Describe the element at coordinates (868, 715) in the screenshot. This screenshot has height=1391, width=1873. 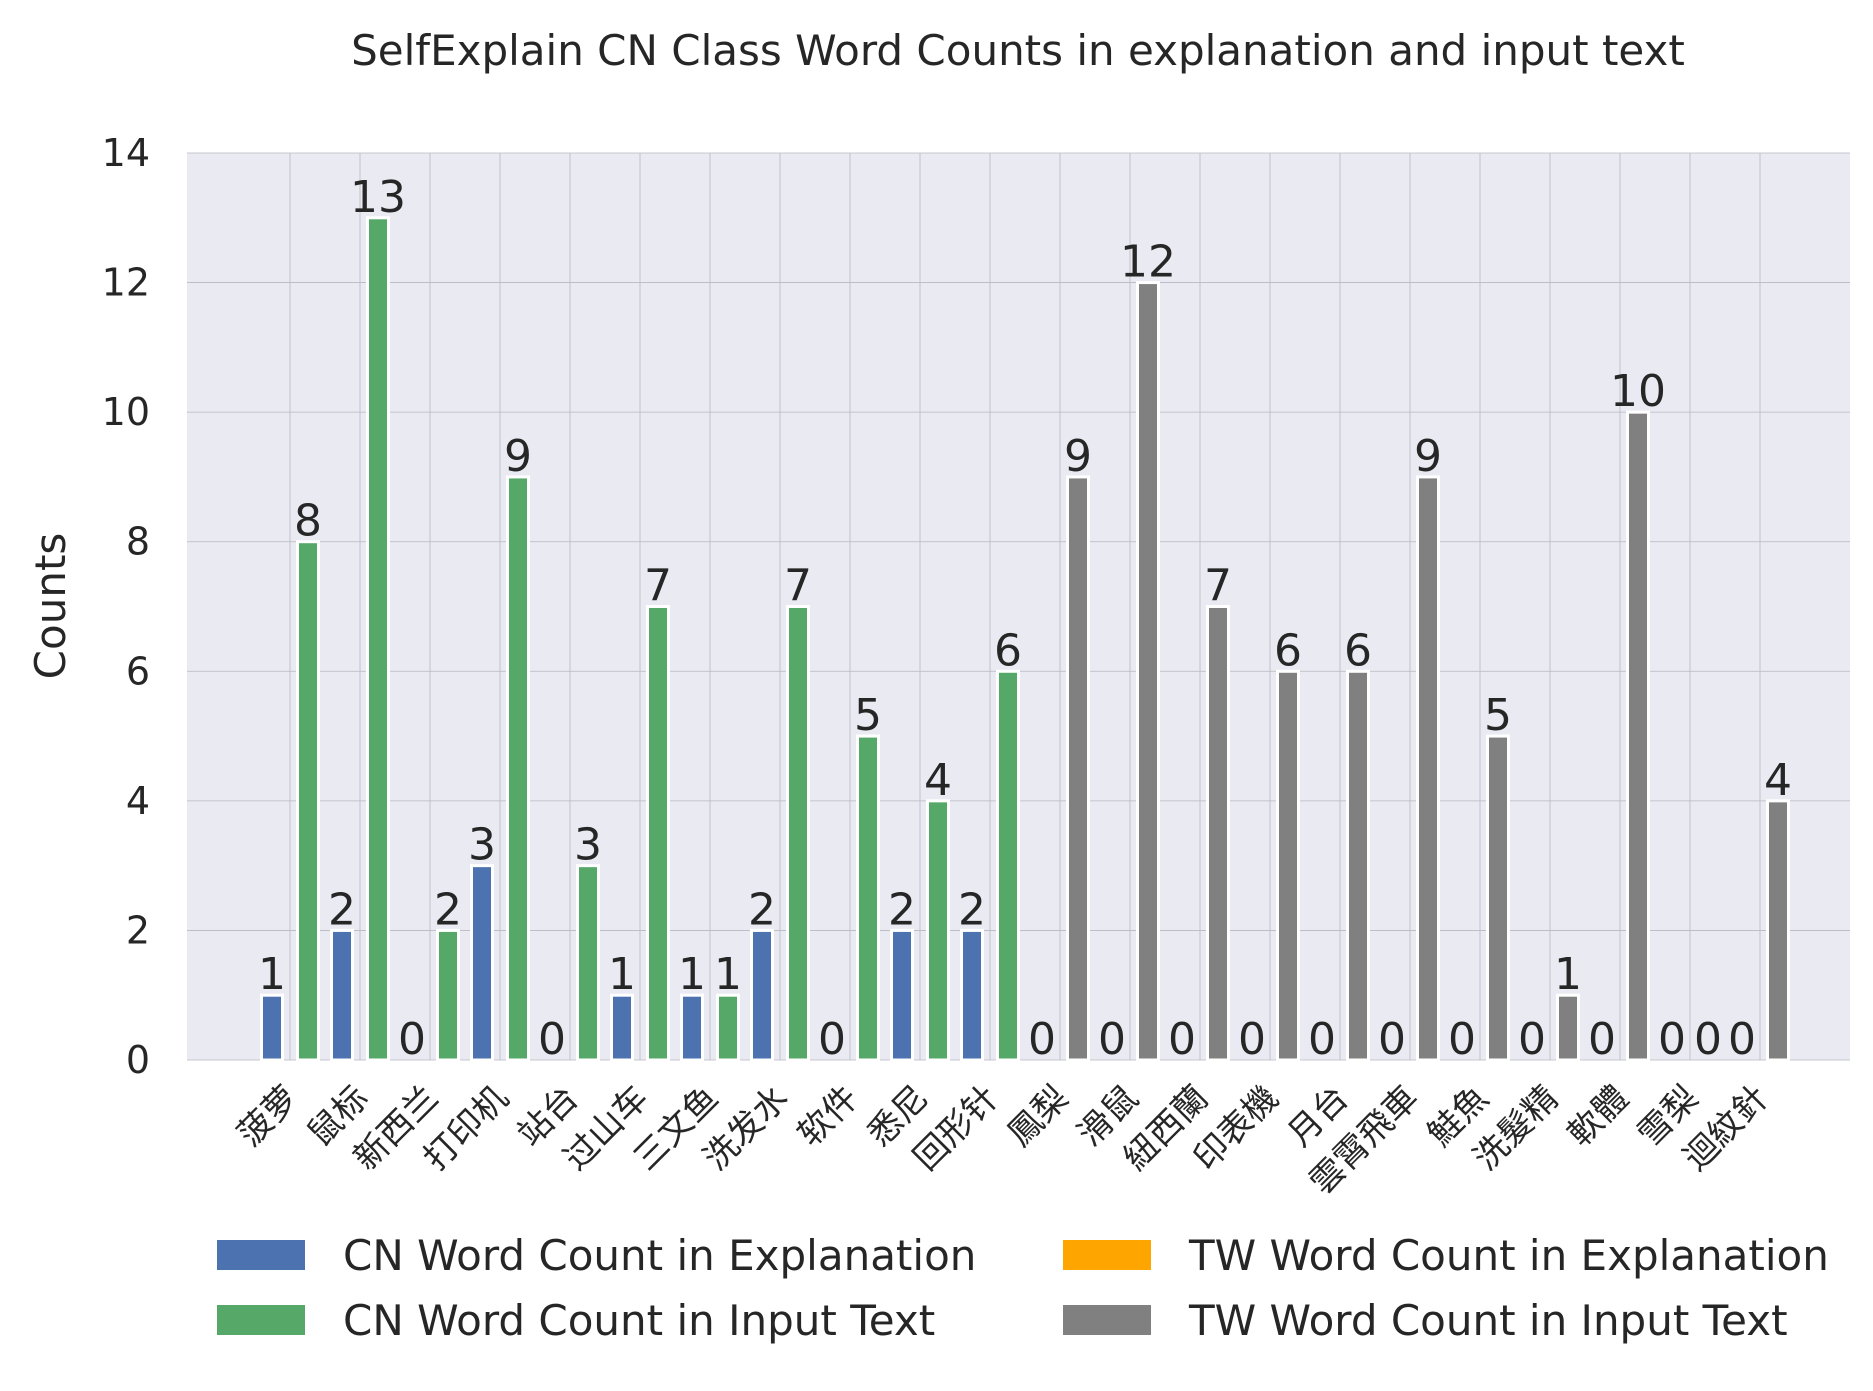
I see `data-label-2-9: 5` at that location.